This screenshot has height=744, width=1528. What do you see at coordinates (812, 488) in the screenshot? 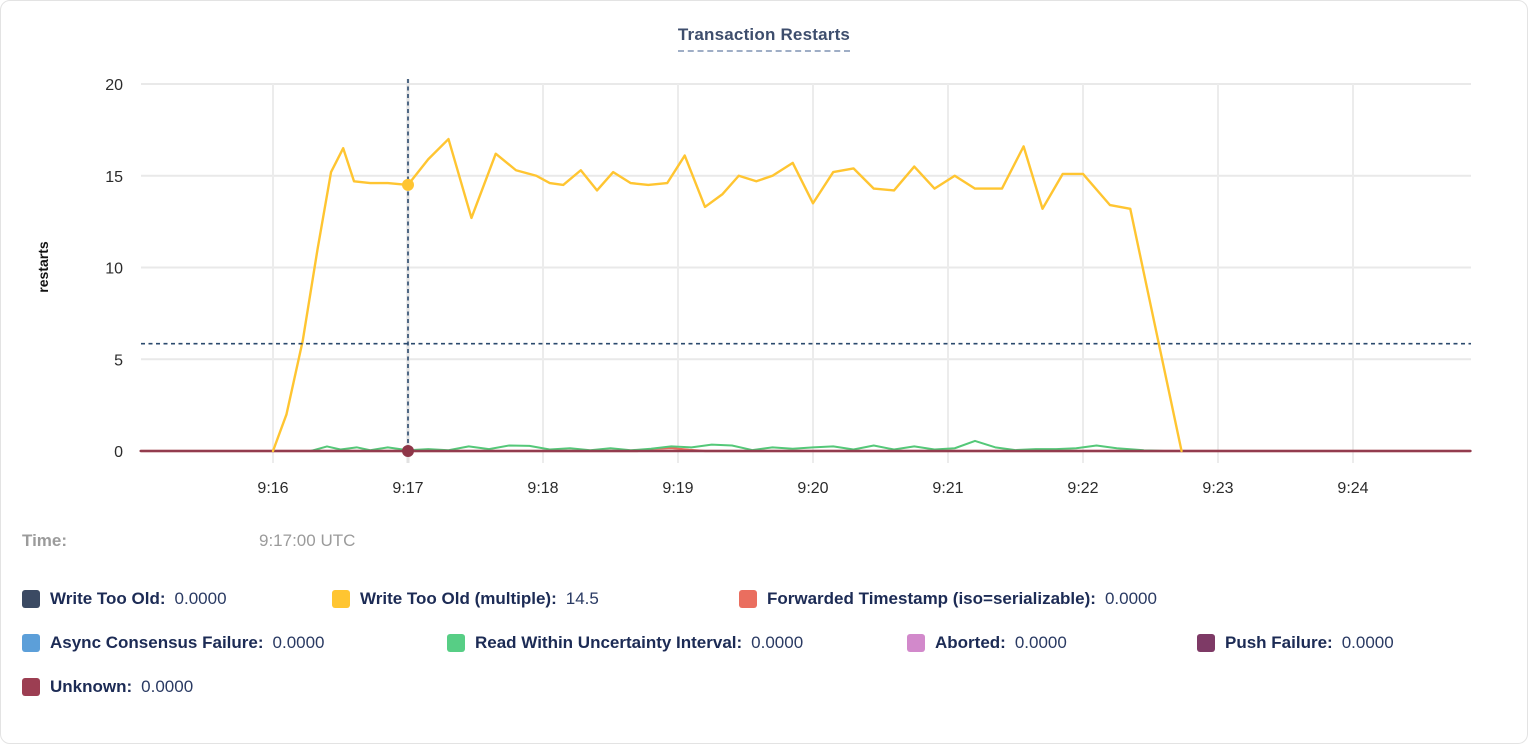
I see `x-tick-label: 9:20` at bounding box center [812, 488].